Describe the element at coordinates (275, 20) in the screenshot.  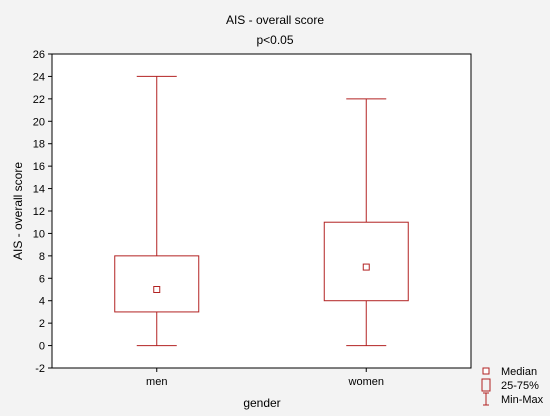
I see `chart-title: AIS - overall score` at that location.